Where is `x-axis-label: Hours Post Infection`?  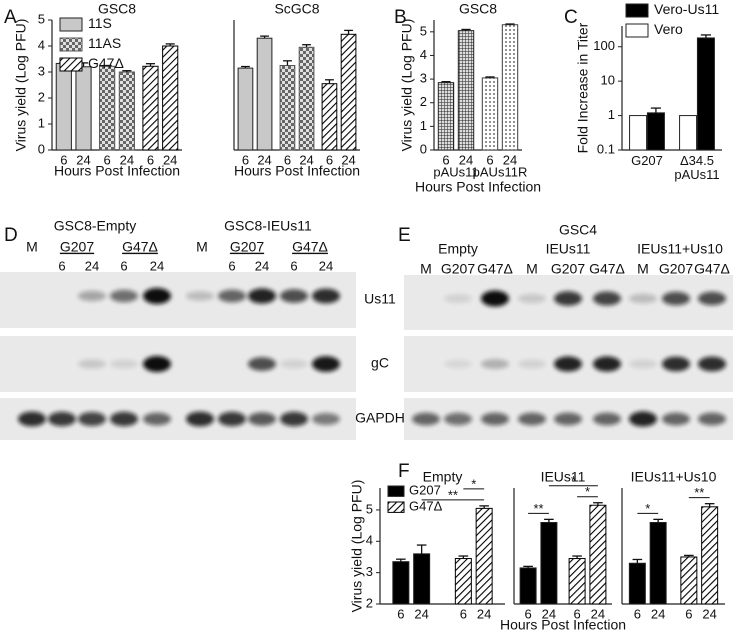 x-axis-label: Hours Post Infection is located at coordinates (297, 171).